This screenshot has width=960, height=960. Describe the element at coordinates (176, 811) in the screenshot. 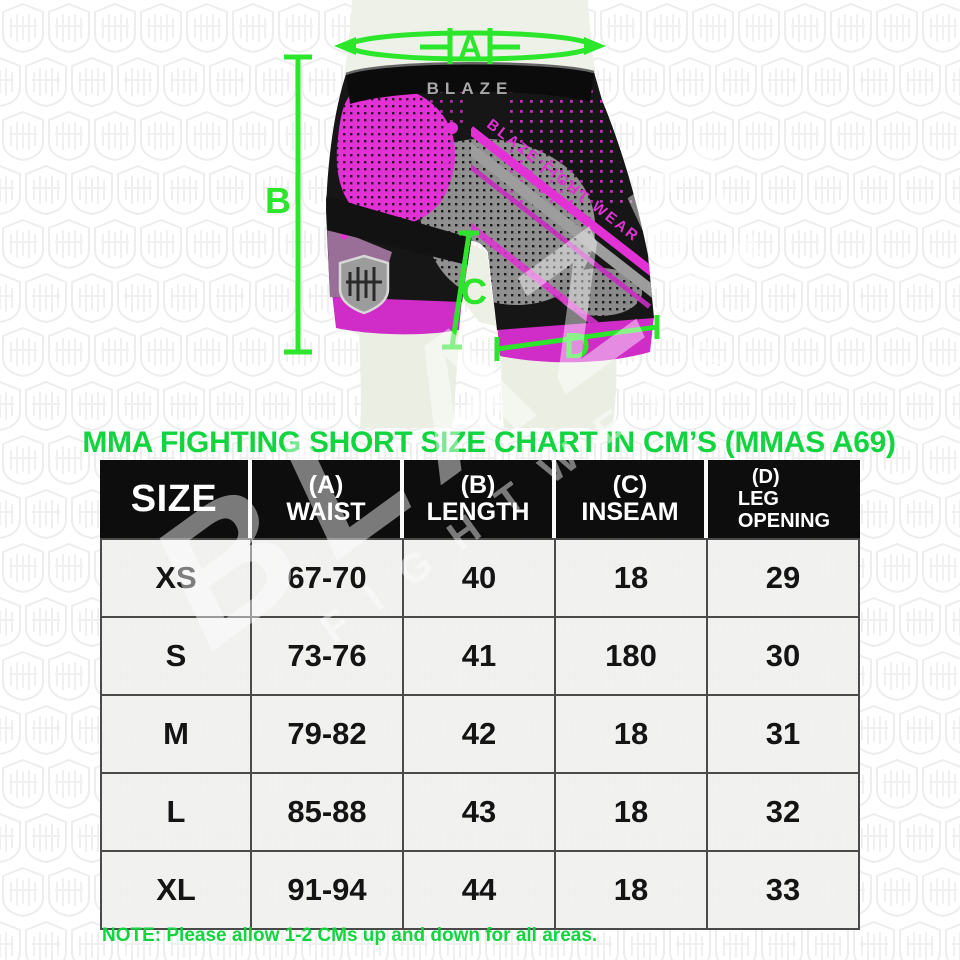

I see `size-cell: L` at that location.